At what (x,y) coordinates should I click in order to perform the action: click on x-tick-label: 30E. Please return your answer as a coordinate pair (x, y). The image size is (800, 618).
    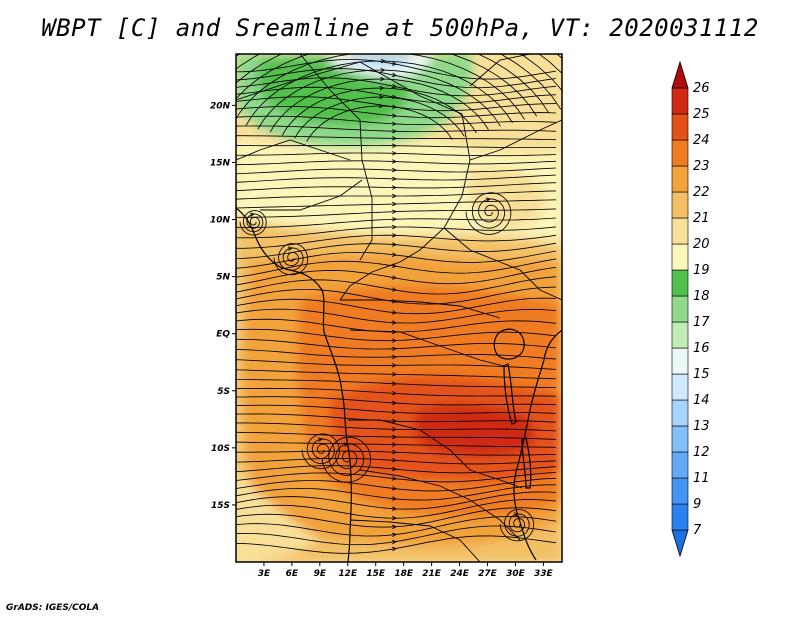
    Looking at the image, I should click on (516, 574).